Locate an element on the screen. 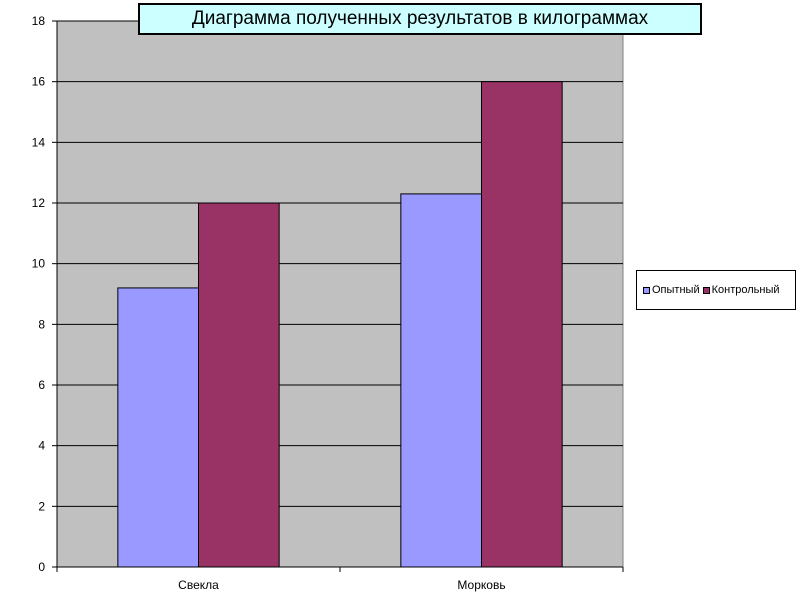 The width and height of the screenshot is (800, 600). y-tick-label: 0 is located at coordinates (41, 567).